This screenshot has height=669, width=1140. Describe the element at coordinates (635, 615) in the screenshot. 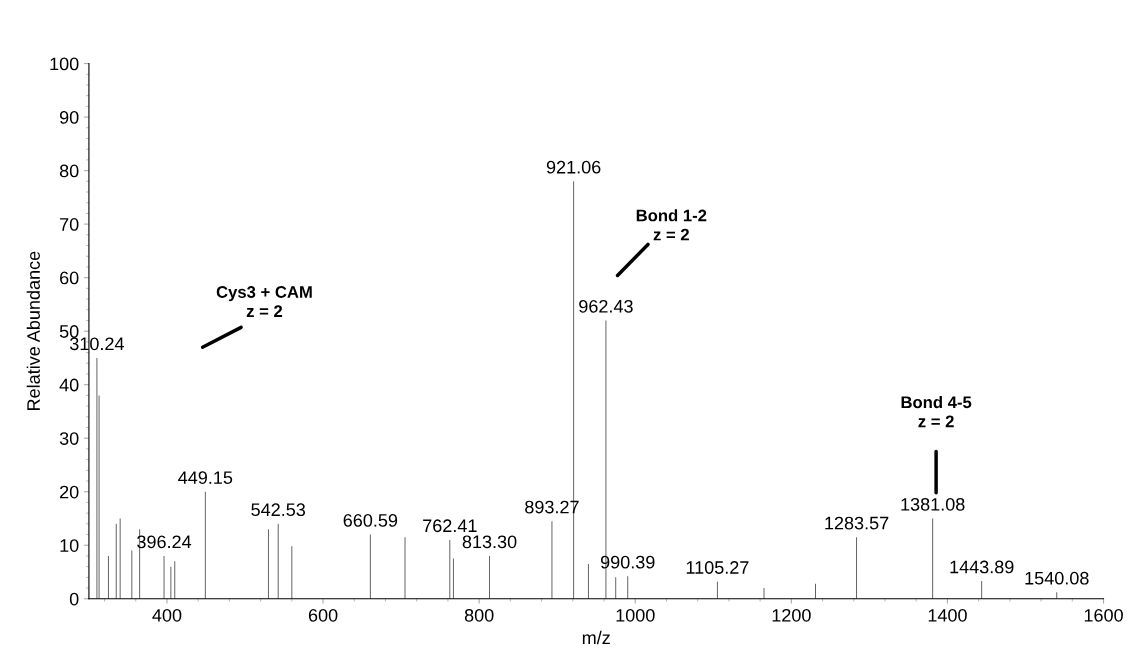

I see `x-tick-label: 1000` at that location.